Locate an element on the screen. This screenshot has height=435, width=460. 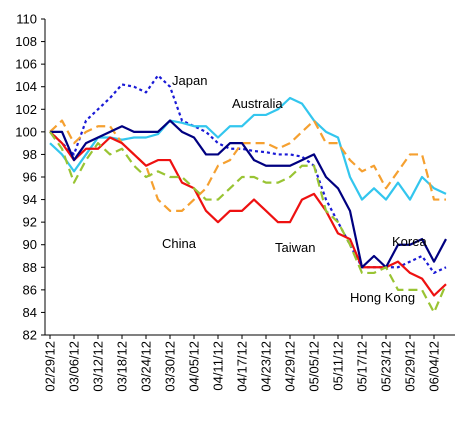
series-label: Taiwan is located at coordinates (295, 247).